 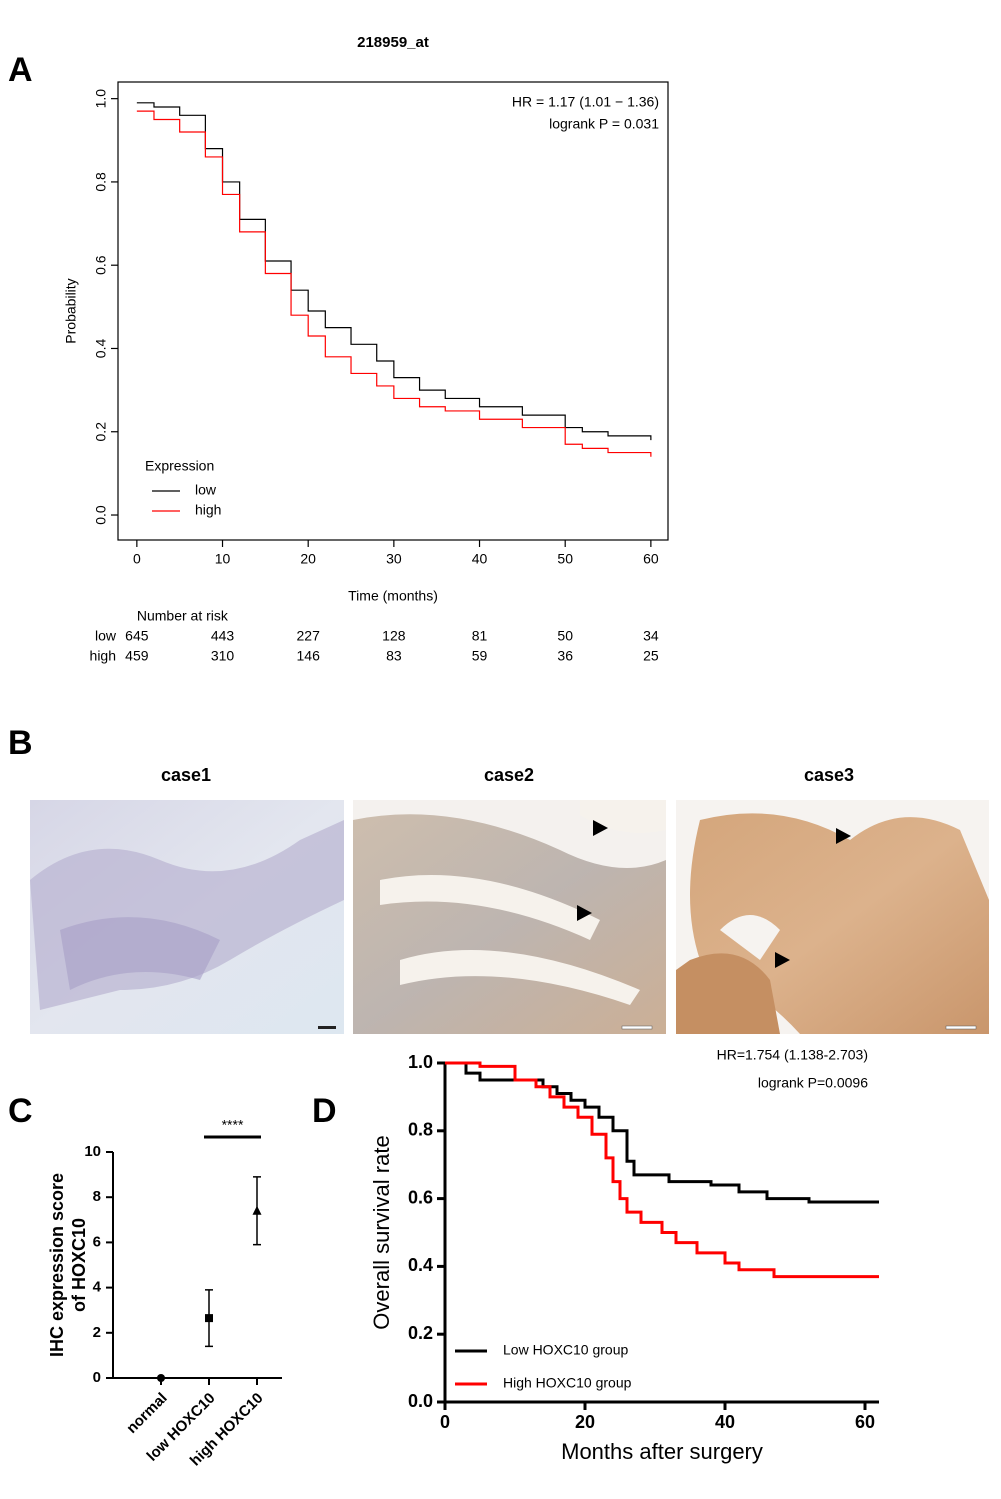 What do you see at coordinates (186, 775) in the screenshot?
I see `image-title: case1` at bounding box center [186, 775].